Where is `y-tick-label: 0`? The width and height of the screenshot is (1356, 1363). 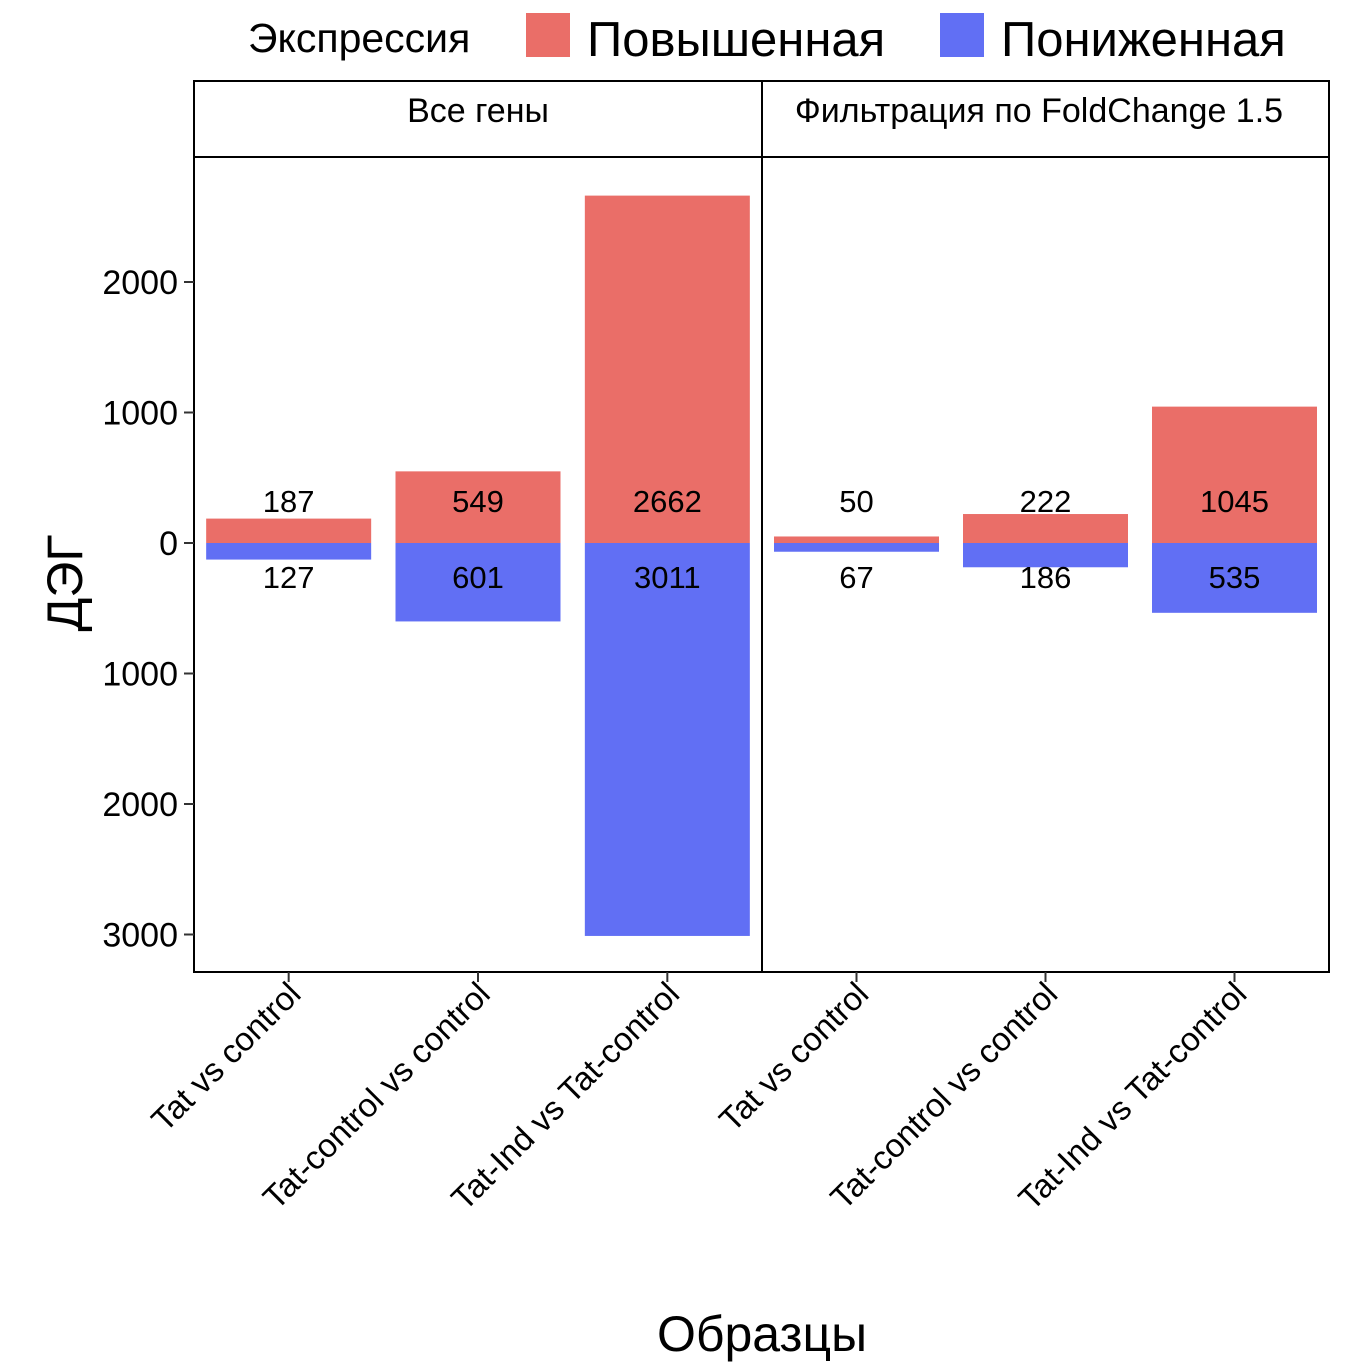 y-tick-label: 0 is located at coordinates (168, 544).